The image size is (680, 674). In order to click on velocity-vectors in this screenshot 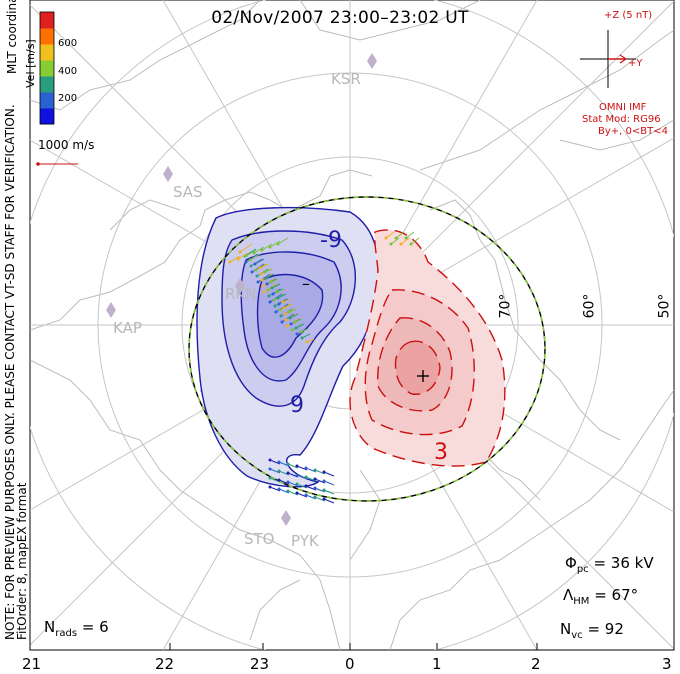, I will do `click(324, 367)`.